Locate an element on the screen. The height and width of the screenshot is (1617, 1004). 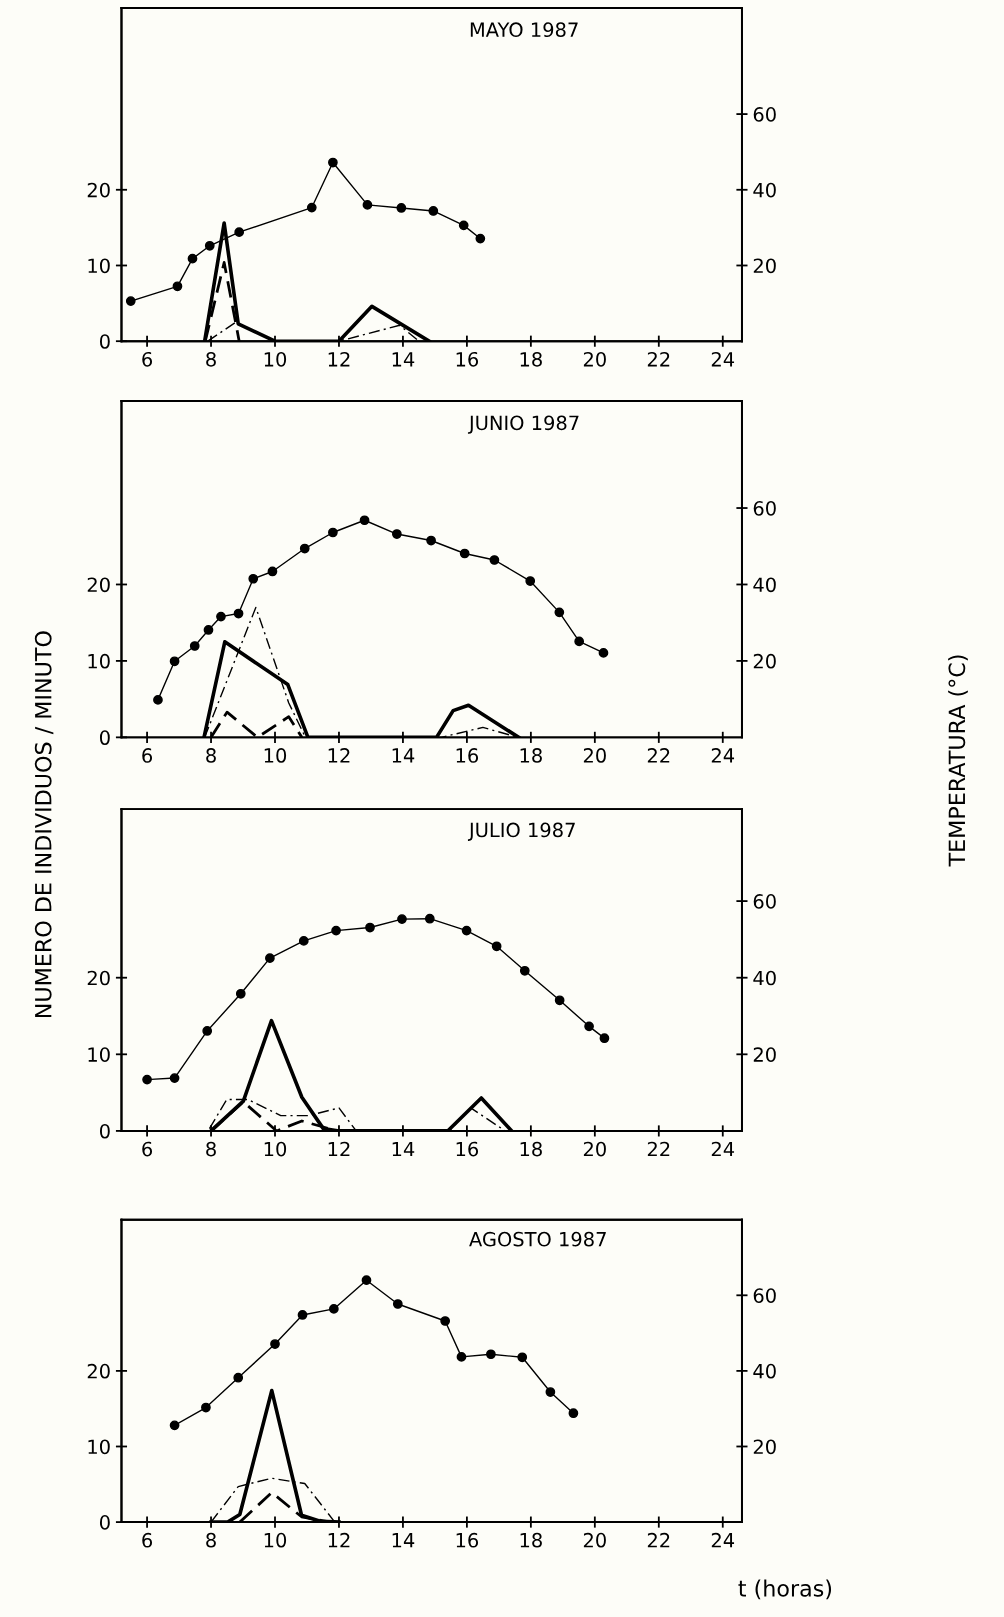
text: MAYO 1987 is located at coordinates (524, 30).